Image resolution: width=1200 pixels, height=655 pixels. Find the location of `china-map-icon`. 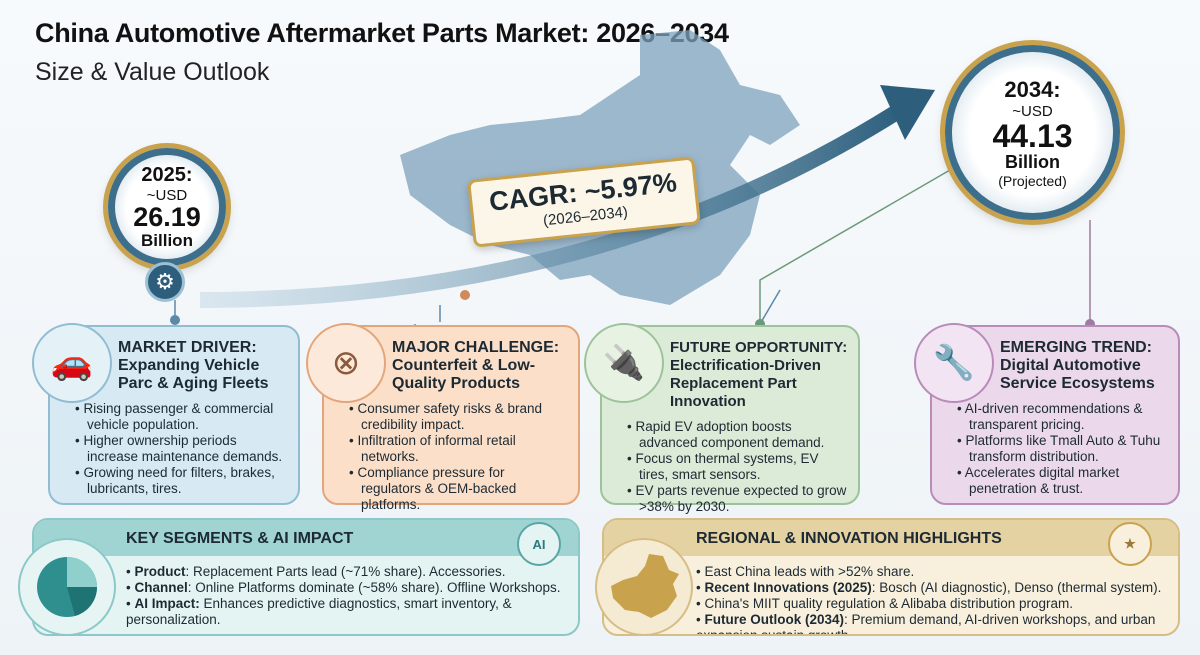

china-map-icon is located at coordinates (644, 587).